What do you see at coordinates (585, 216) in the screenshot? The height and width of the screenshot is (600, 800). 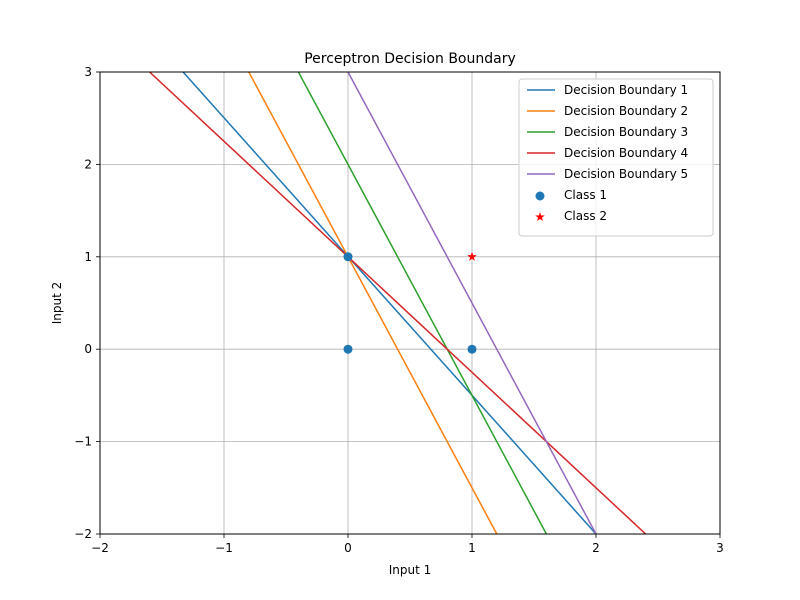 I see `legend-label: Class 2` at bounding box center [585, 216].